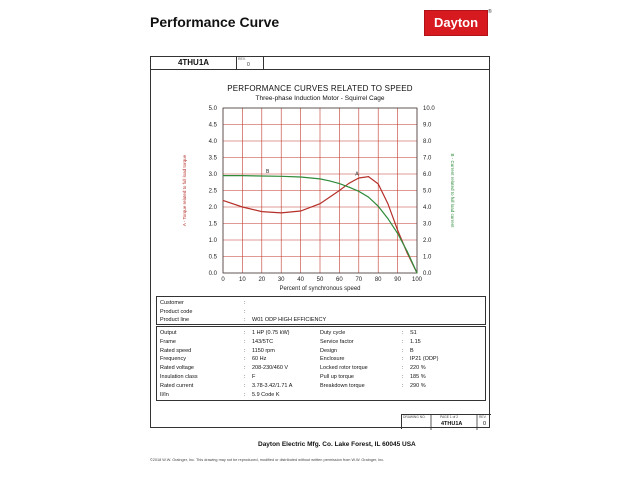 This screenshot has width=640, height=480. Describe the element at coordinates (333, 333) in the screenshot. I see `spec-label: Duty cycle` at that location.